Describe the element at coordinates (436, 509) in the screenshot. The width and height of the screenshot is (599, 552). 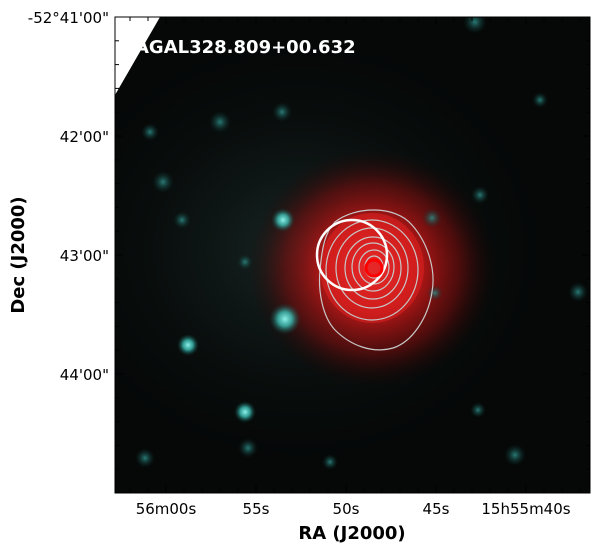
I see `x-tick-label: 45s` at that location.